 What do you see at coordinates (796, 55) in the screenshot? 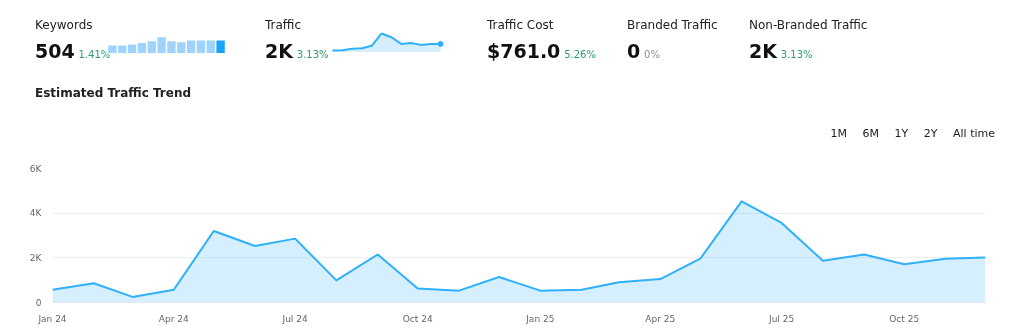
I see `text: 3.13%` at bounding box center [796, 55].